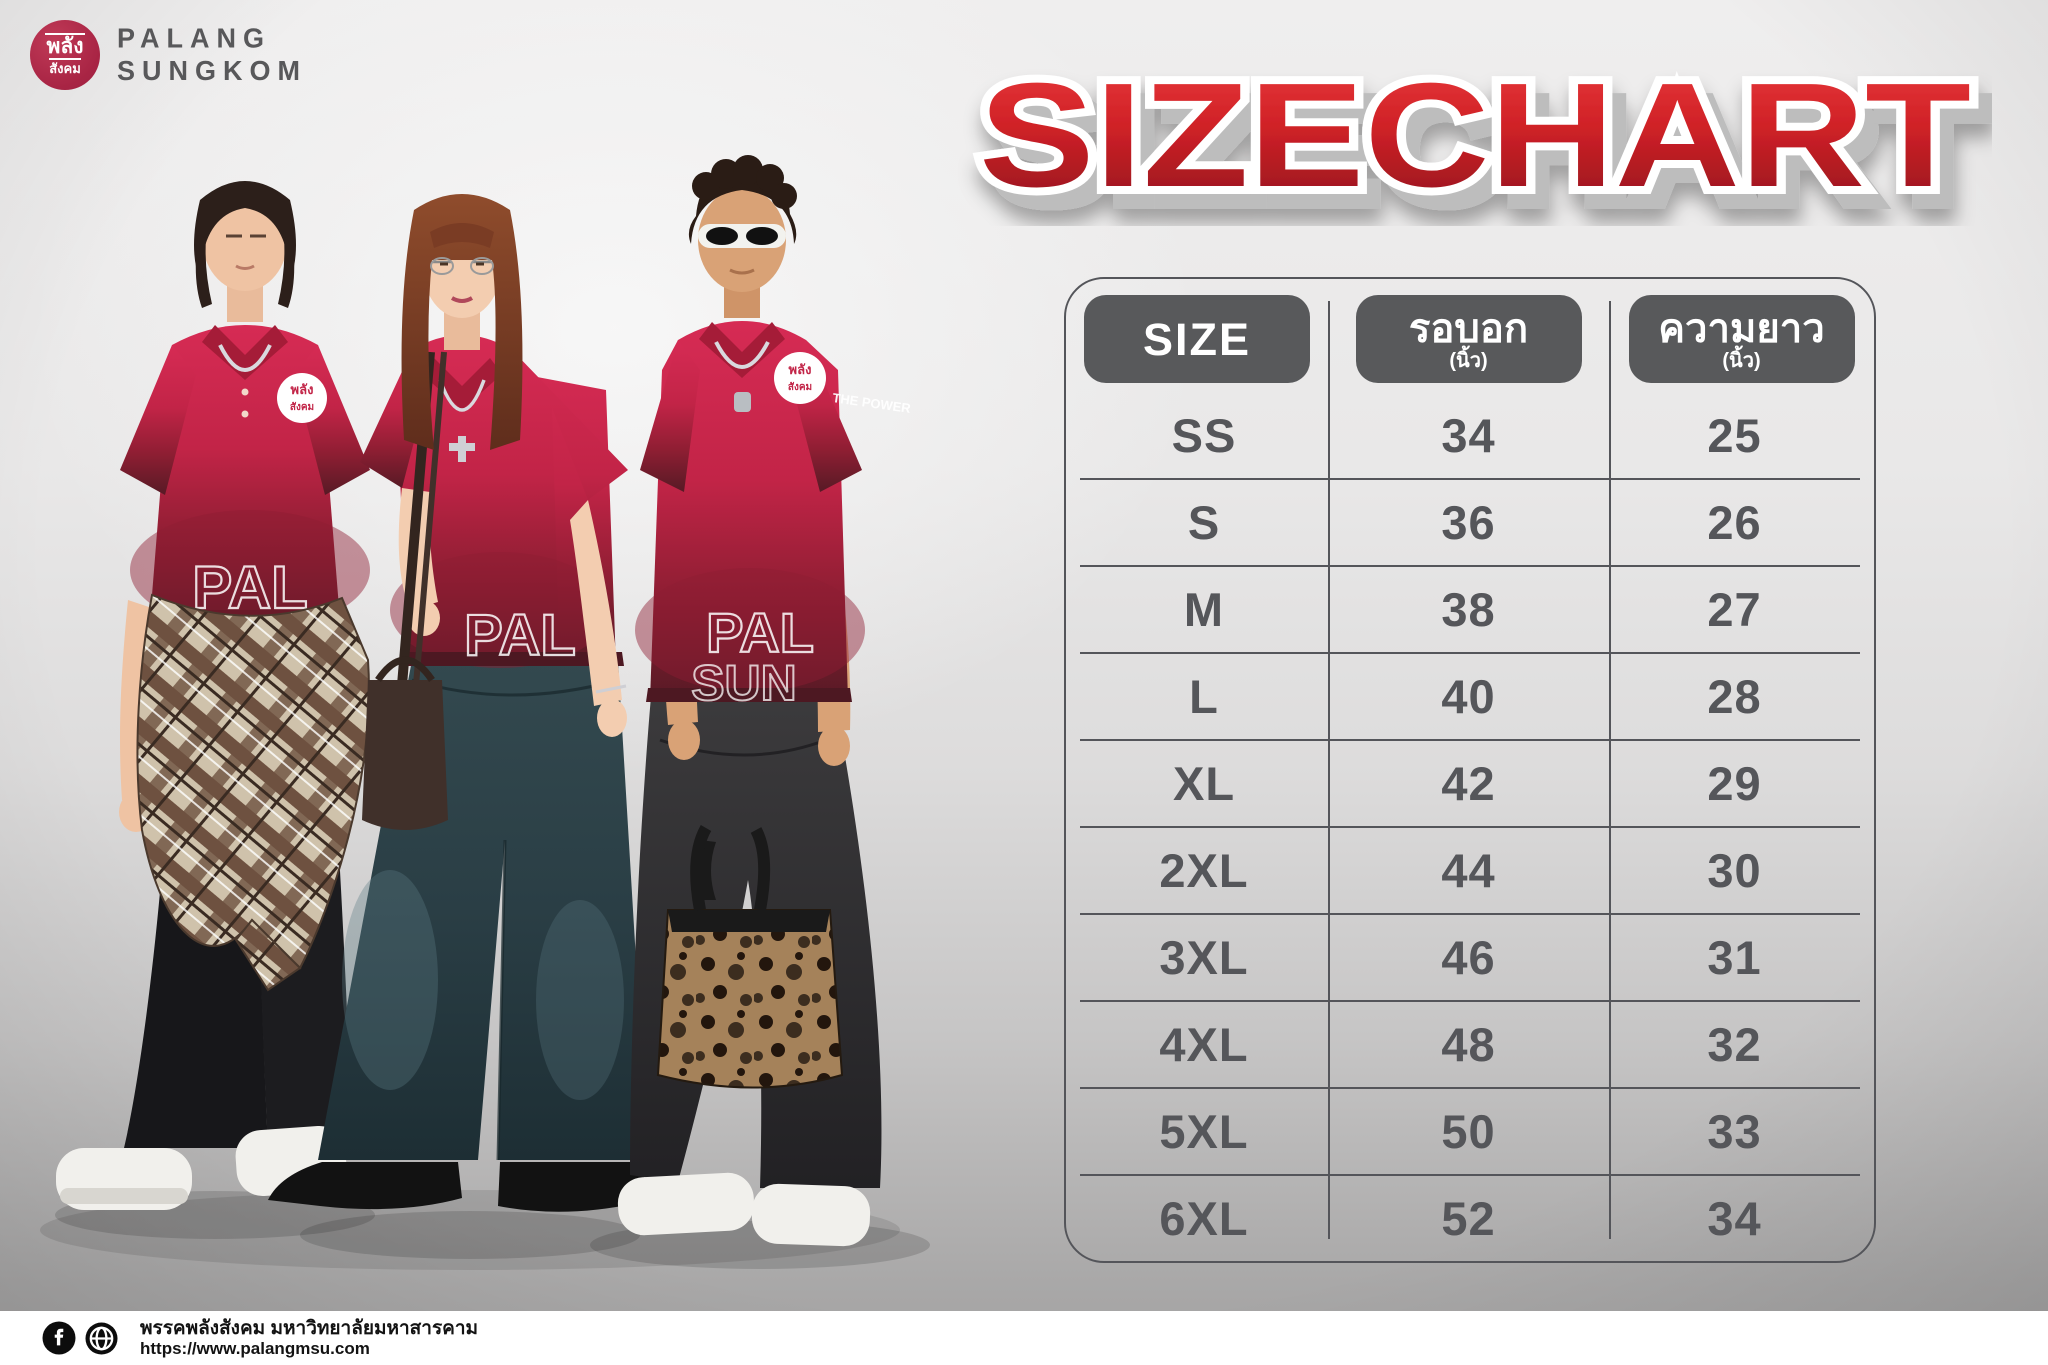 The image size is (2048, 1365). What do you see at coordinates (744, 683) in the screenshot?
I see `shirt-print-text: SUN` at bounding box center [744, 683].